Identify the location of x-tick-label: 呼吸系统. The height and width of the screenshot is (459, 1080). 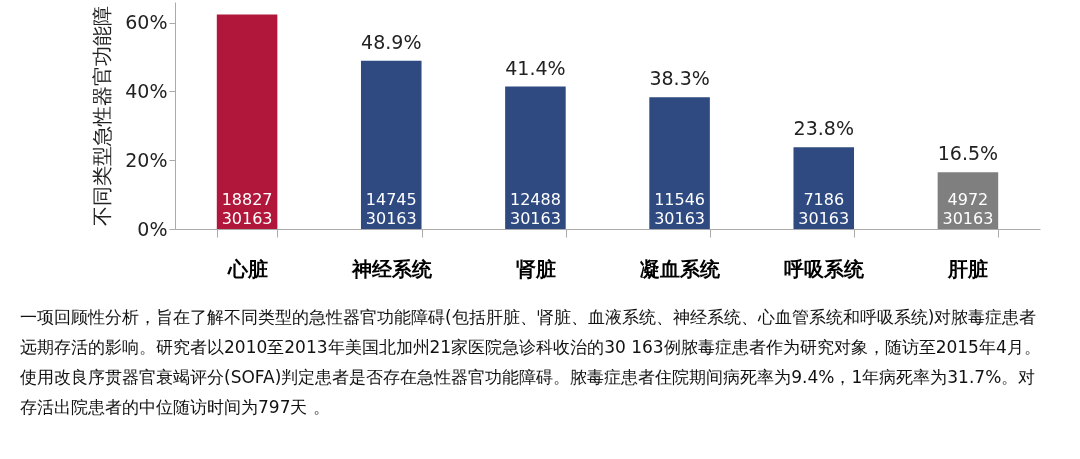
(825, 268).